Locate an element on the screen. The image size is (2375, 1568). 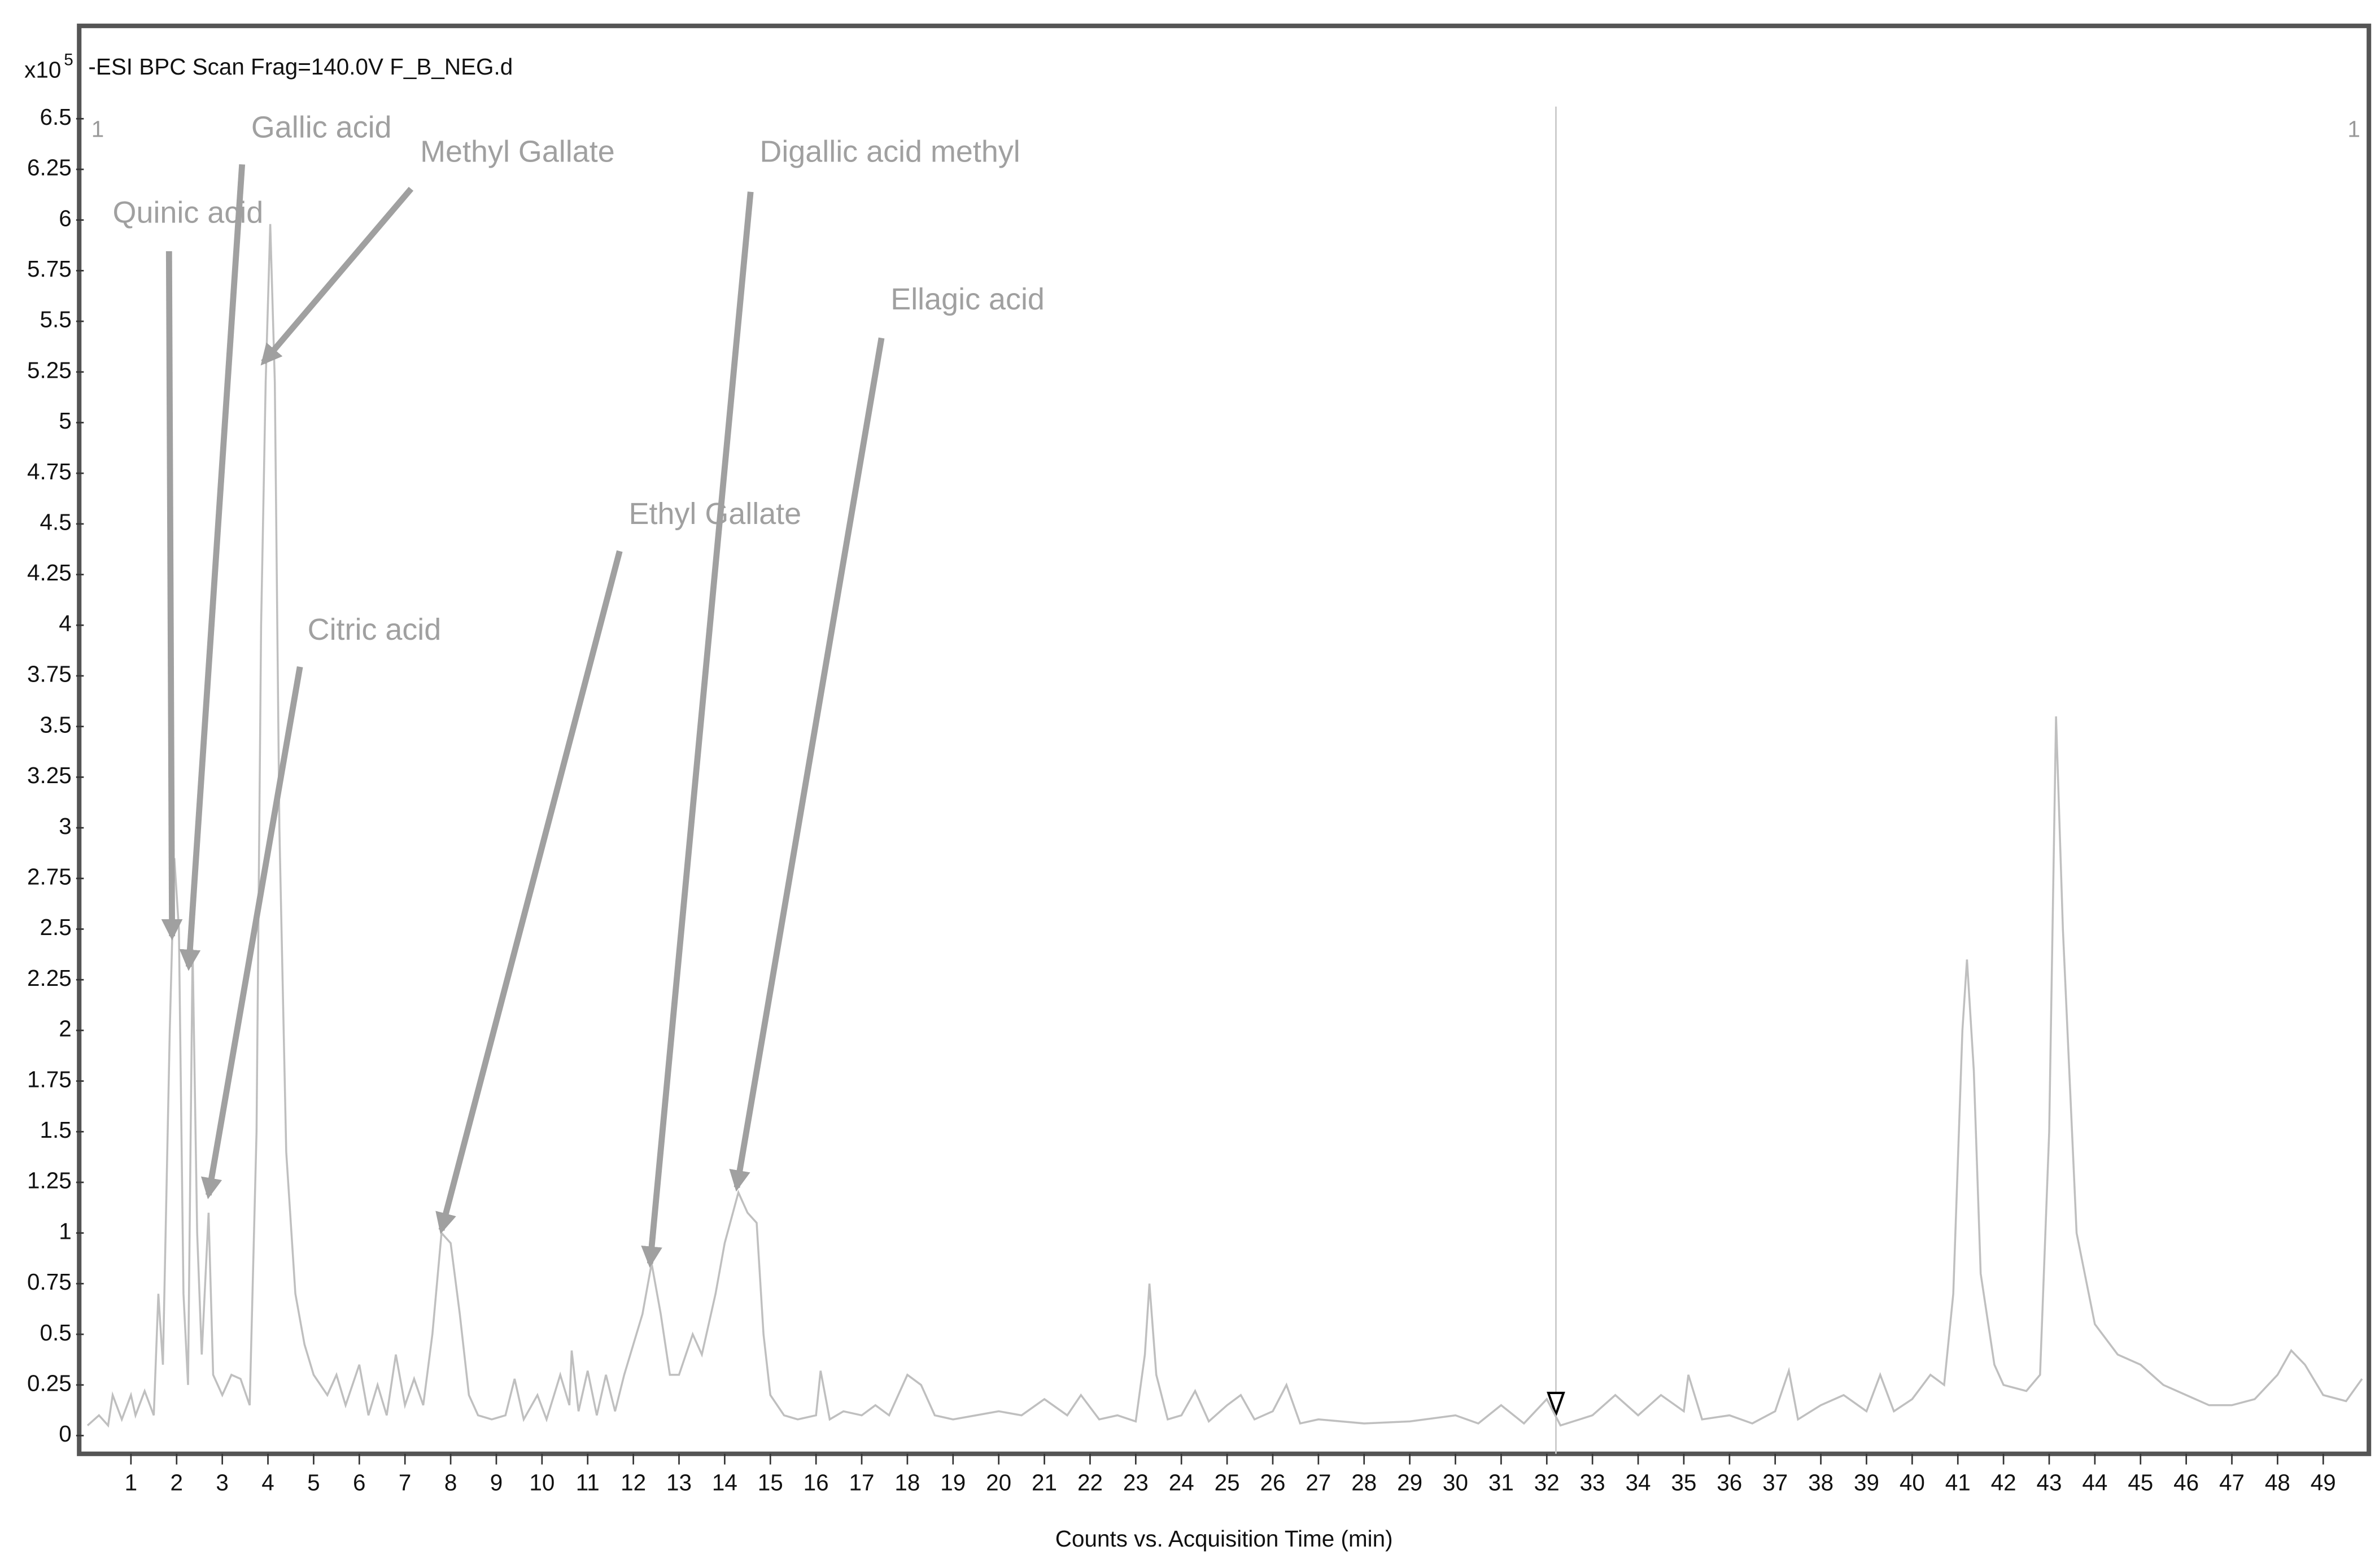
y-tick-label: 4 is located at coordinates (65, 623).